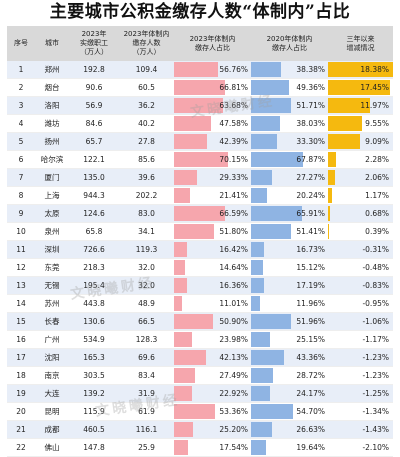 The width and height of the screenshot is (400, 457). I want to click on table-row: 19 大连 139.2 31.9 22.92% 24.17% -1.25%, so click(200, 393).